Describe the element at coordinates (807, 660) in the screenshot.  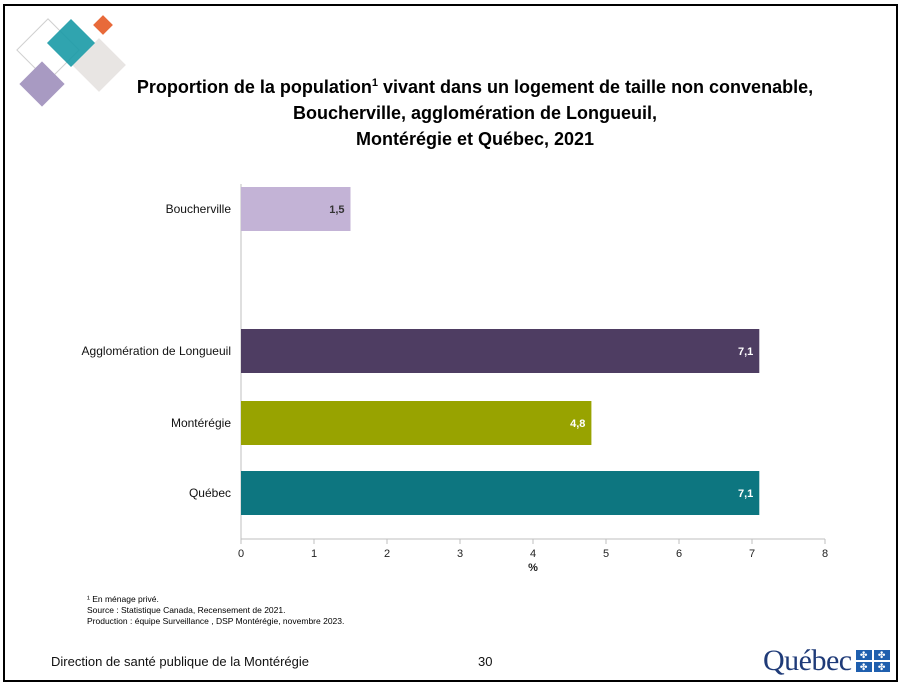
I see `quebec-logo-text: Québec` at that location.